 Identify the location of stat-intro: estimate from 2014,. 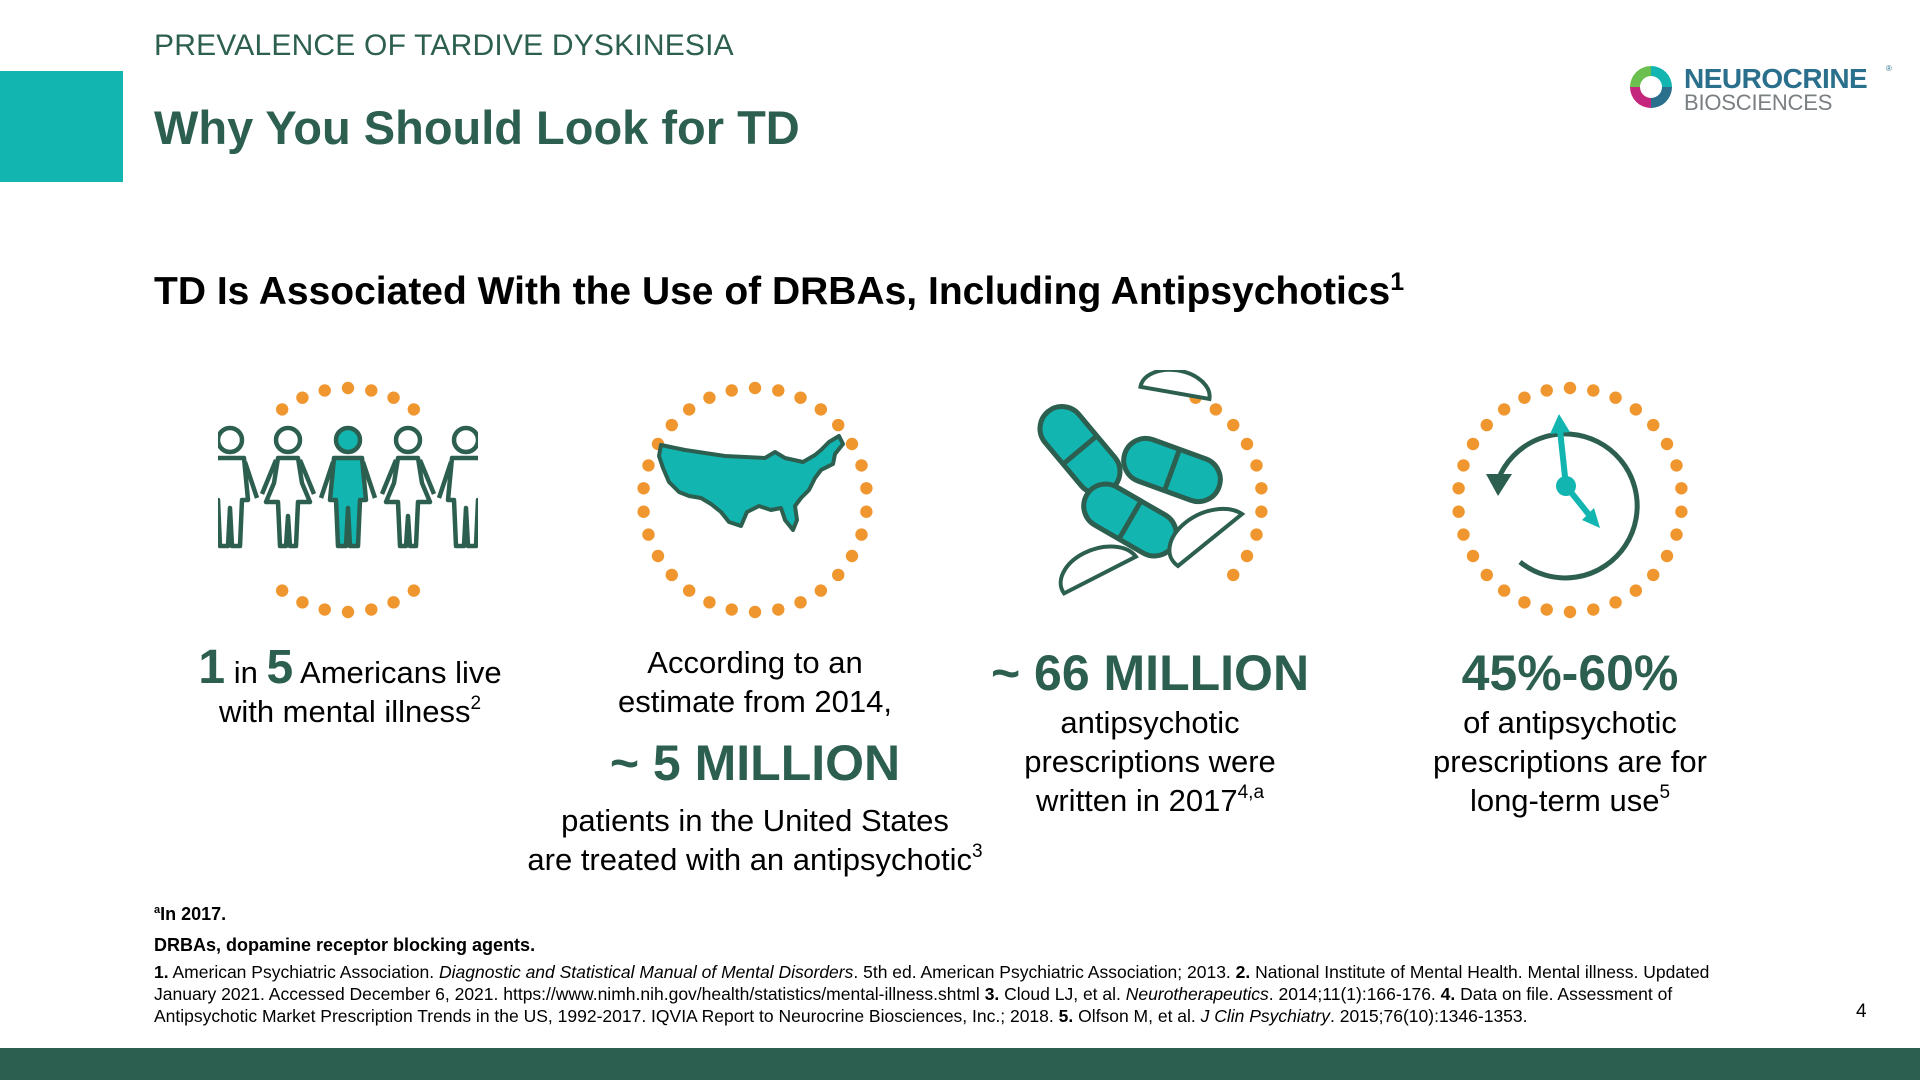
(755, 701).